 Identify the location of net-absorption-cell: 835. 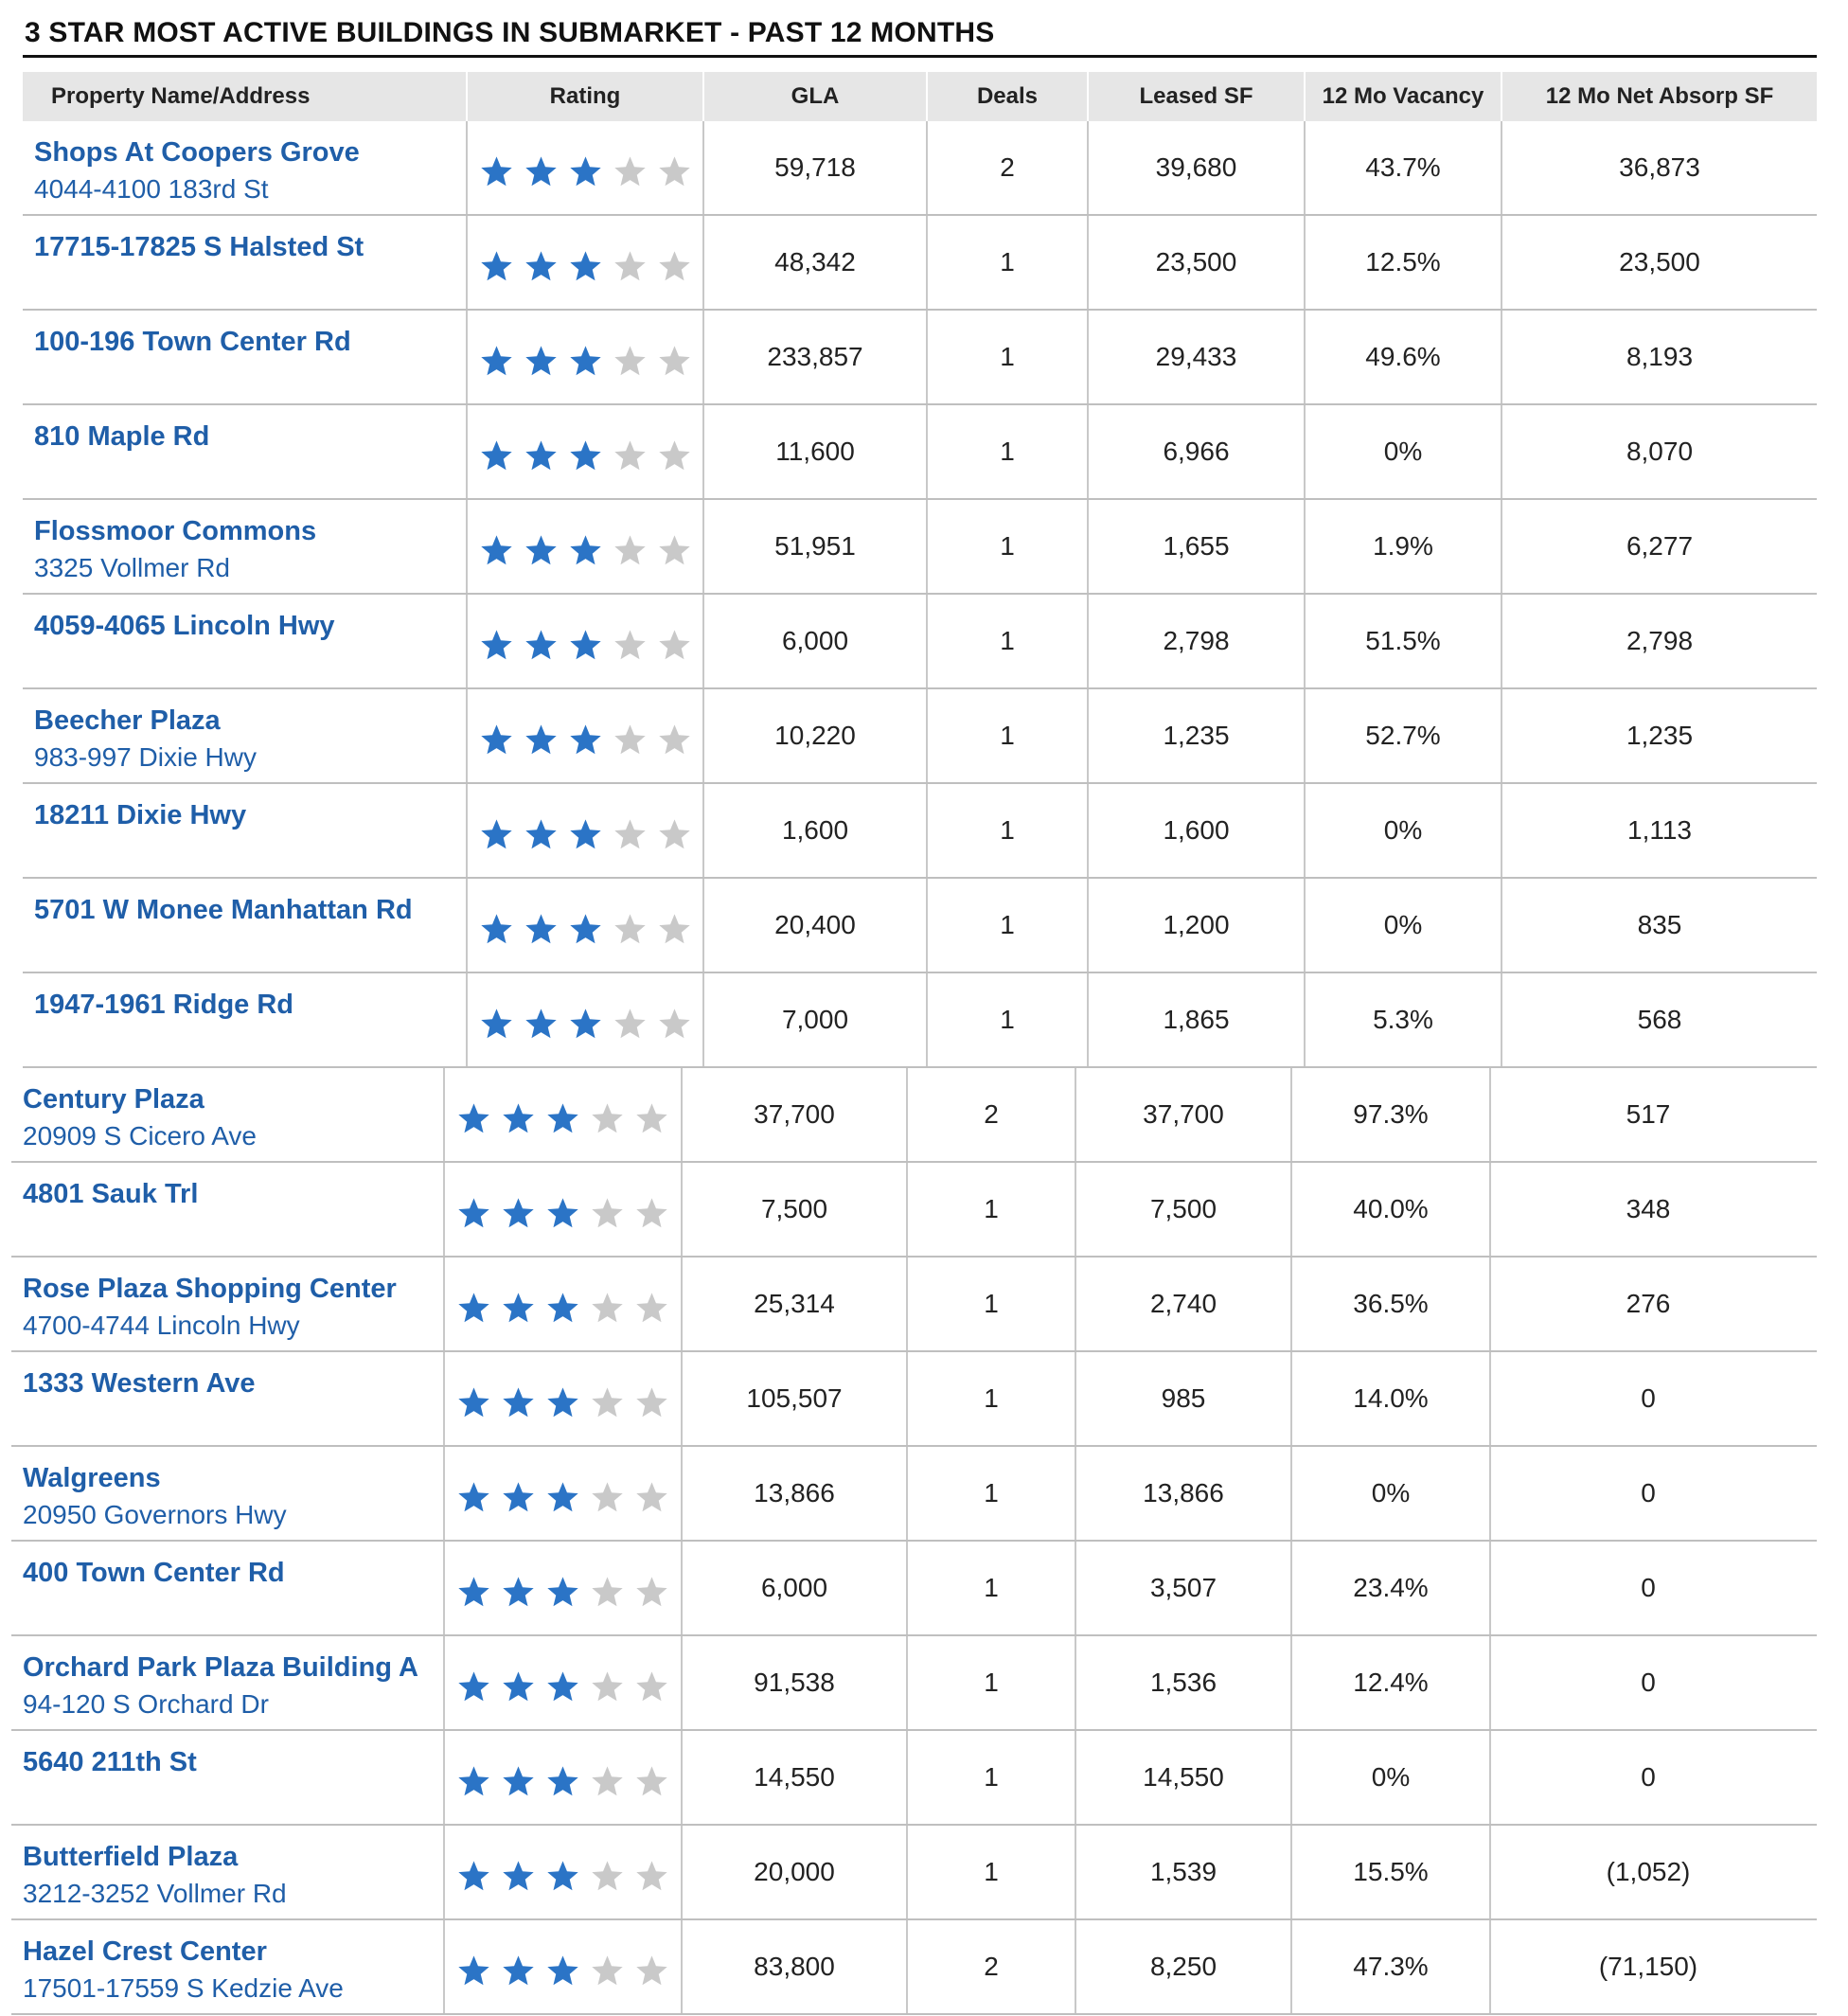
(1659, 924).